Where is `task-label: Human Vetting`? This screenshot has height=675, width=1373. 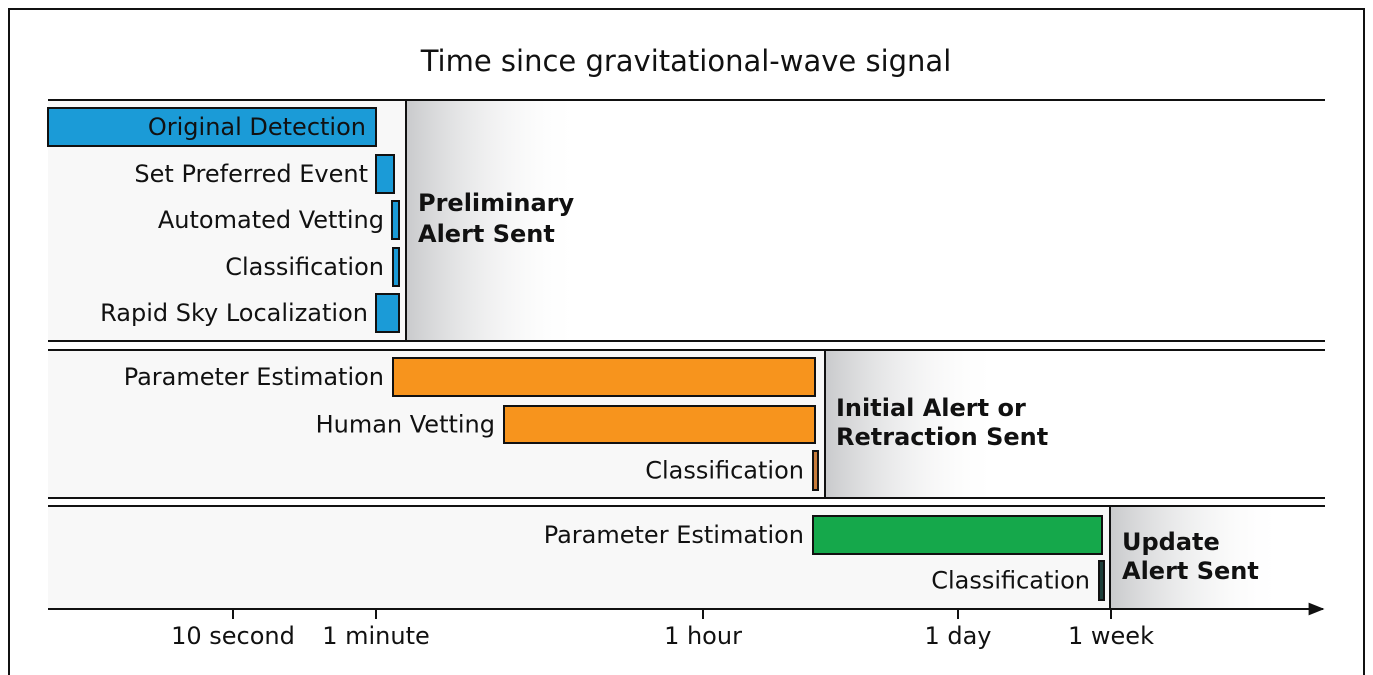 task-label: Human Vetting is located at coordinates (405, 425).